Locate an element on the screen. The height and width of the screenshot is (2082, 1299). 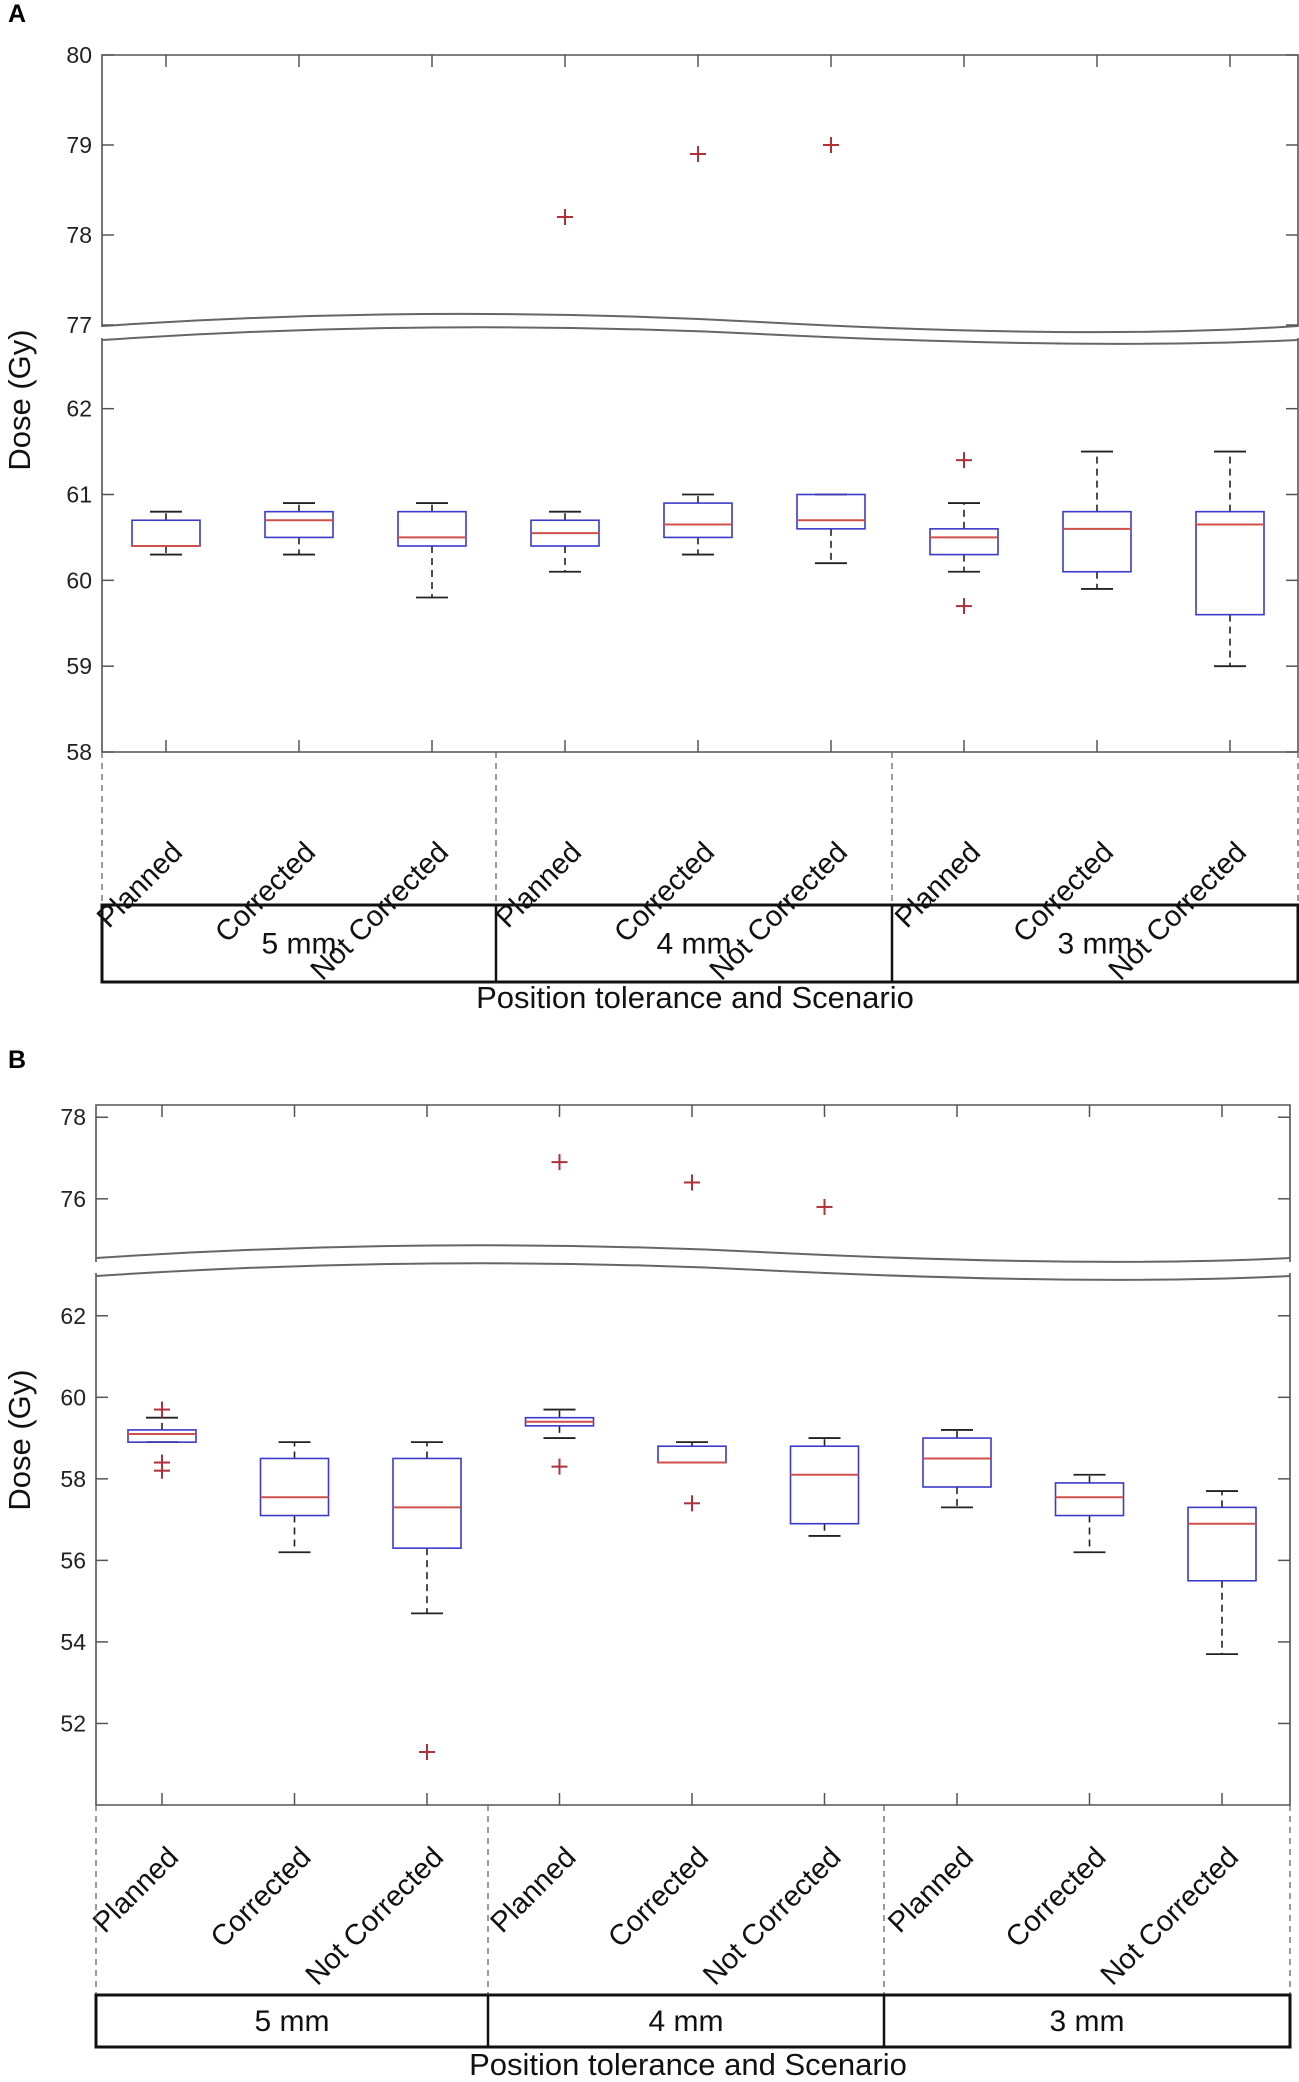
y-tick-label: 59 is located at coordinates (79, 666).